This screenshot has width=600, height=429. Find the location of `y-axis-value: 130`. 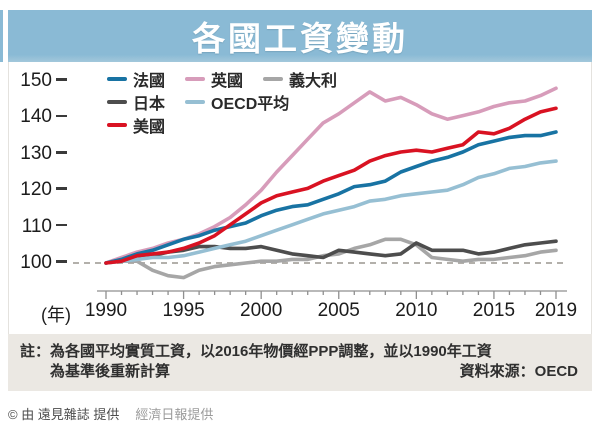

y-axis-value: 130 is located at coordinates (36, 153).